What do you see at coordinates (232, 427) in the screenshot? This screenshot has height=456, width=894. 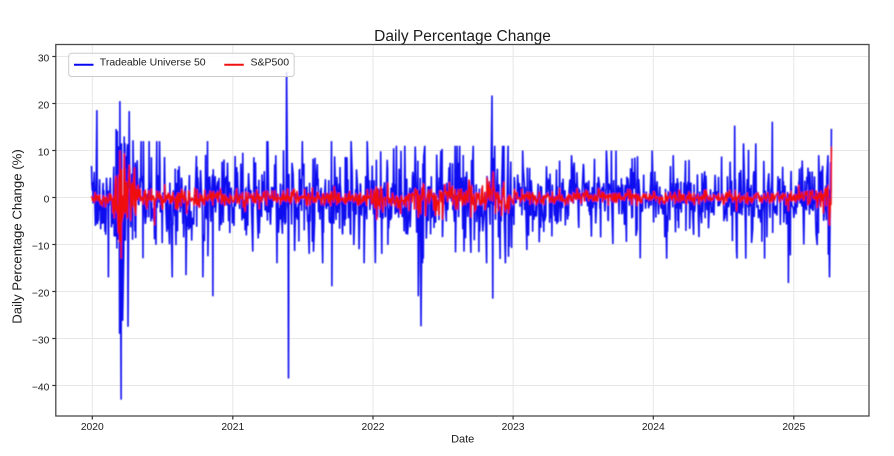 I see `svg-text: 2021` at bounding box center [232, 427].